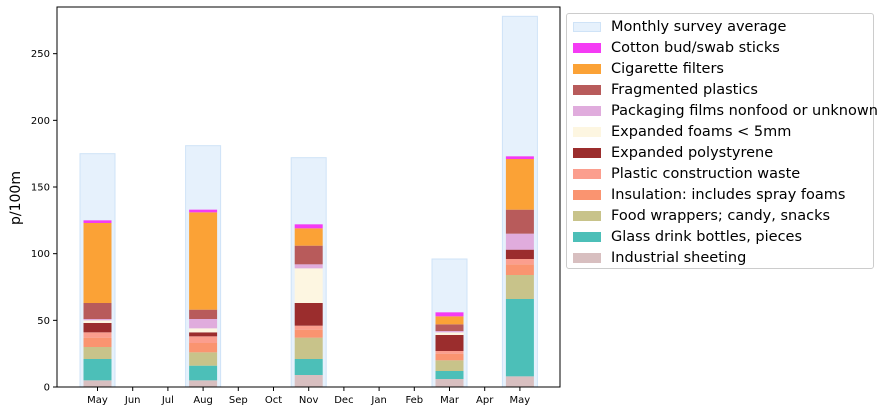 This screenshot has height=411, width=882. Describe the element at coordinates (40, 121) in the screenshot. I see `y-tick-label: 200` at that location.